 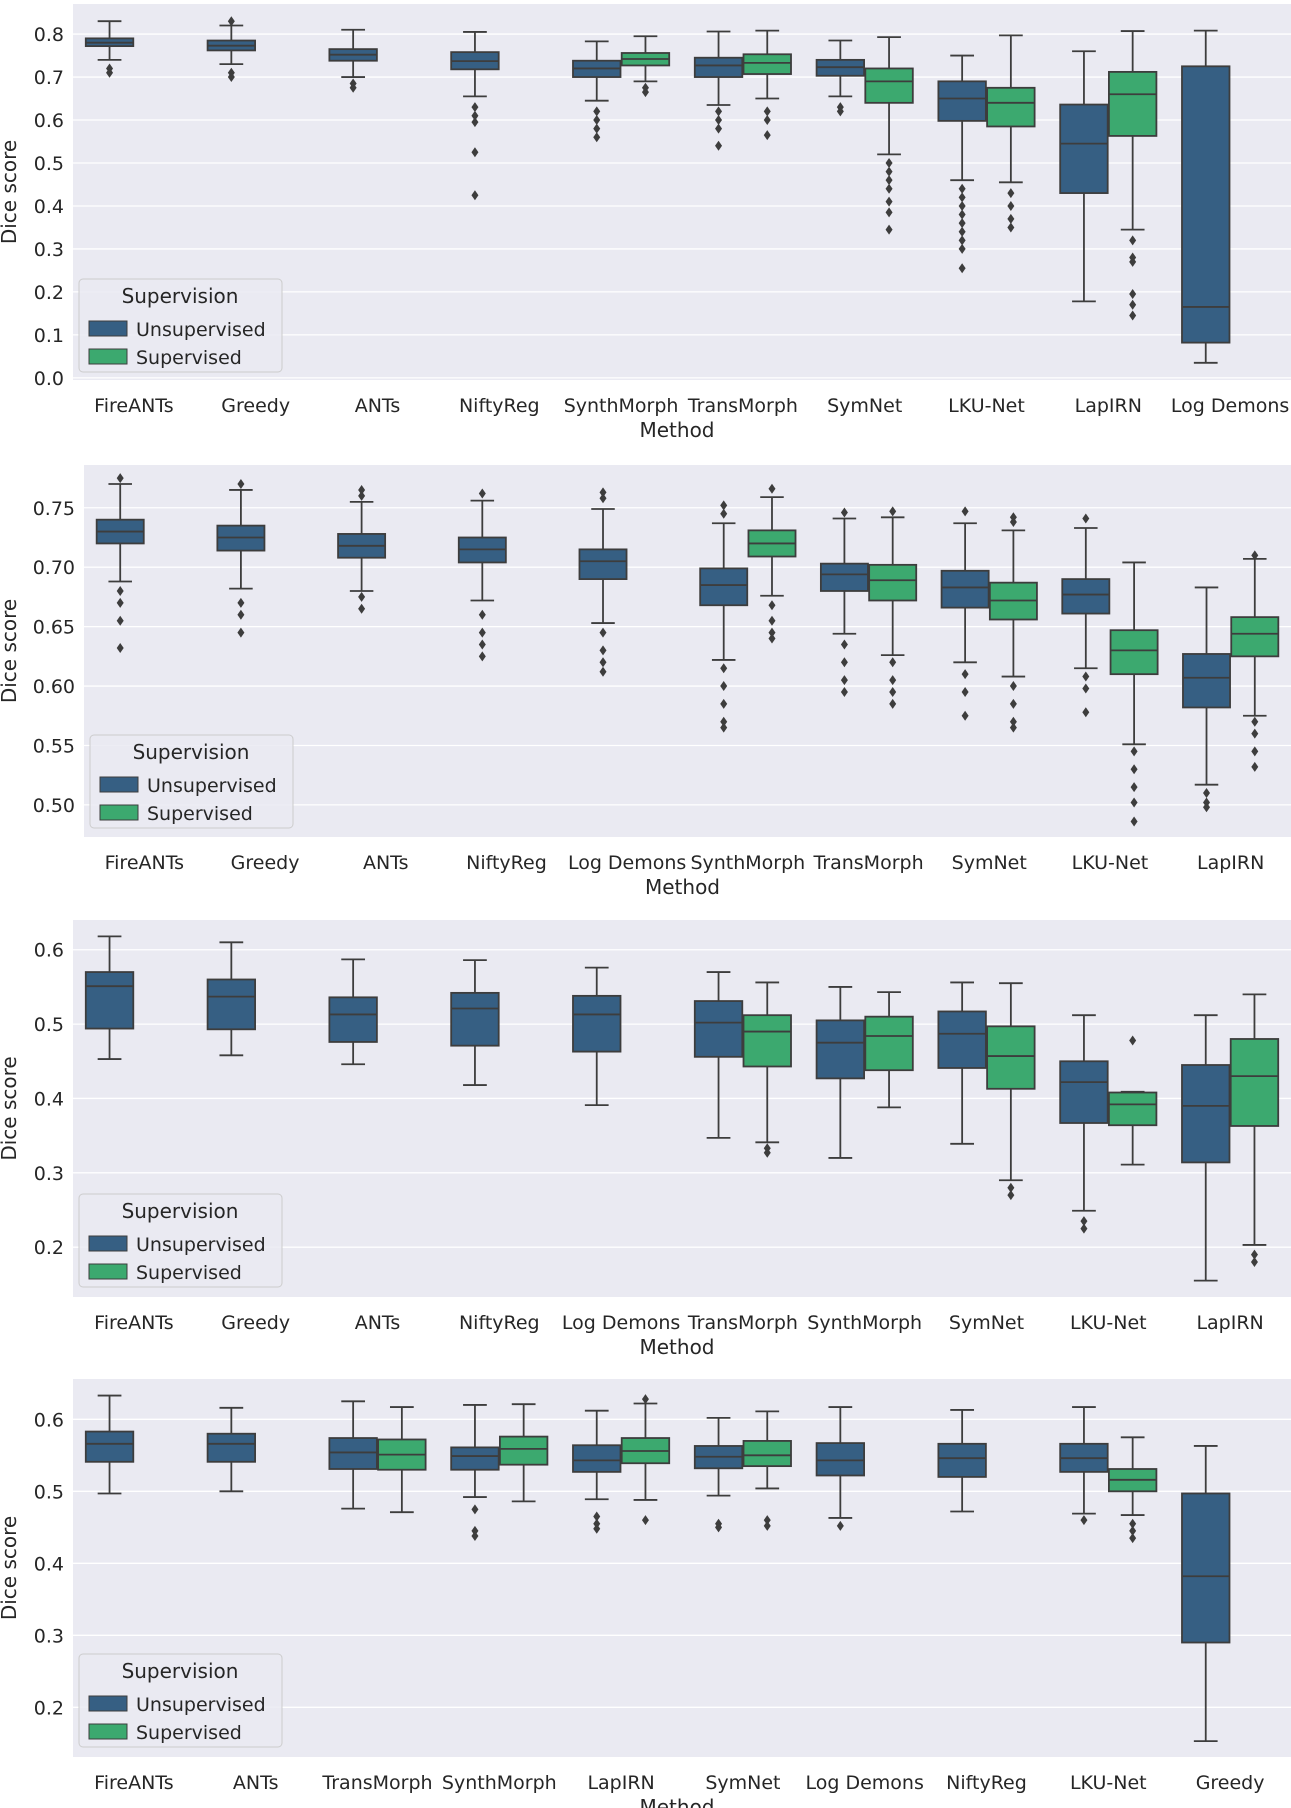 I want to click on x-tick-label: LKU-Net, so click(x=1108, y=1783).